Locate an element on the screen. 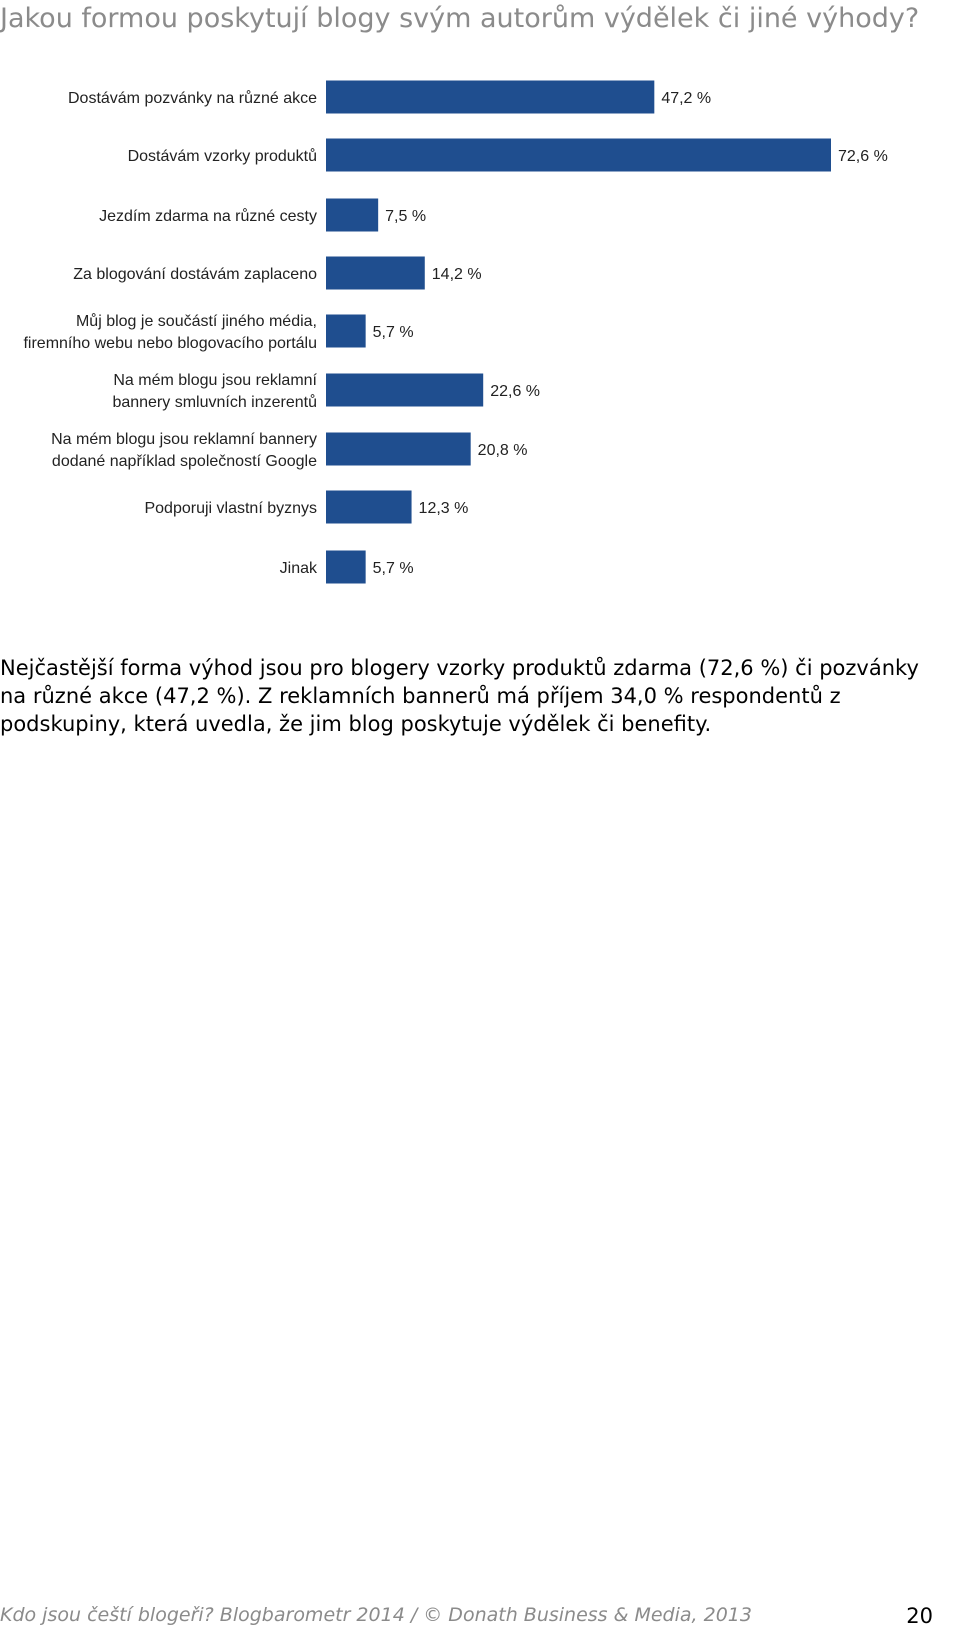 Image resolution: width=960 pixels, height=1629 pixels. value-label-9: 5,7 % is located at coordinates (393, 568).